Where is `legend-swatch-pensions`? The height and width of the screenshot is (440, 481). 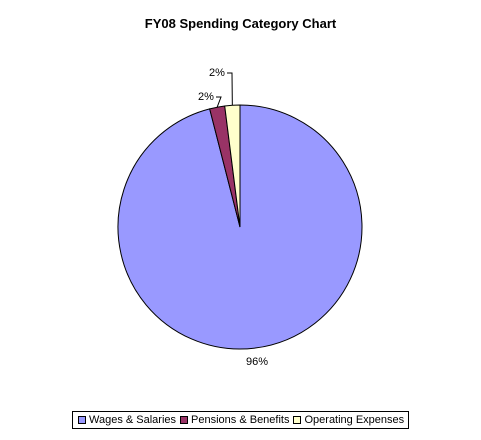 legend-swatch-pensions is located at coordinates (184, 420).